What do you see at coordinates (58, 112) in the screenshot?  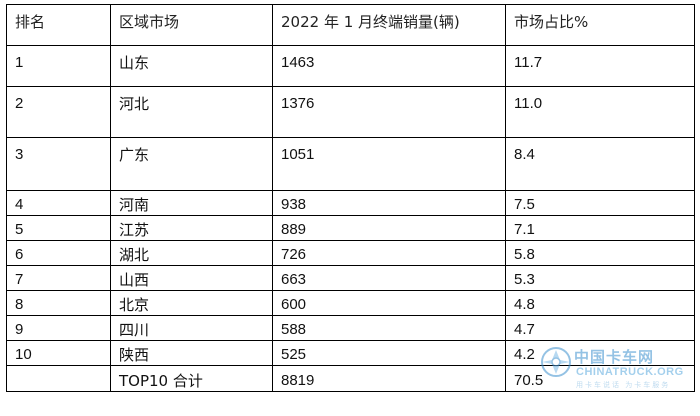 I see `rank-cell: 2` at bounding box center [58, 112].